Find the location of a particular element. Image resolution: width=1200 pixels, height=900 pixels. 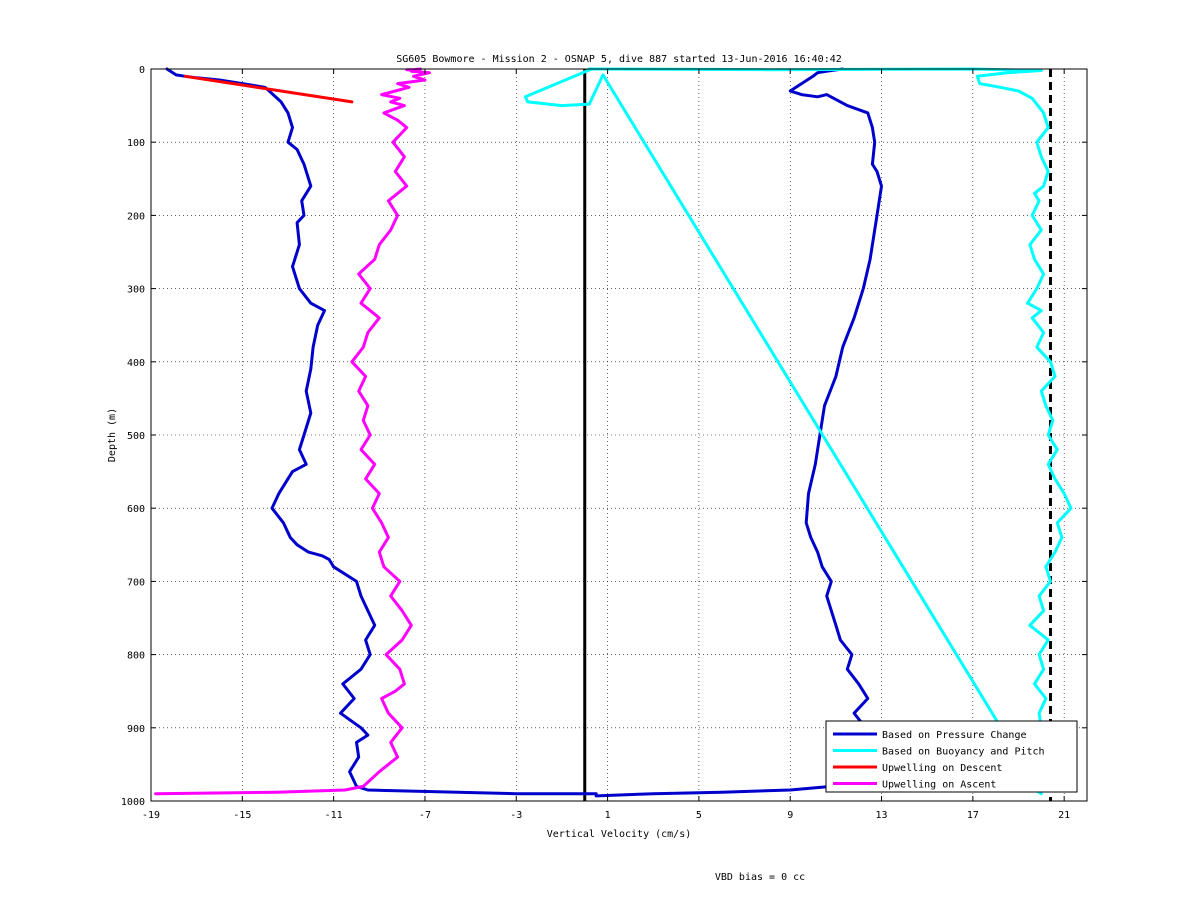

vbd-bias-note: VBD bias = 0 cc is located at coordinates (760, 877).